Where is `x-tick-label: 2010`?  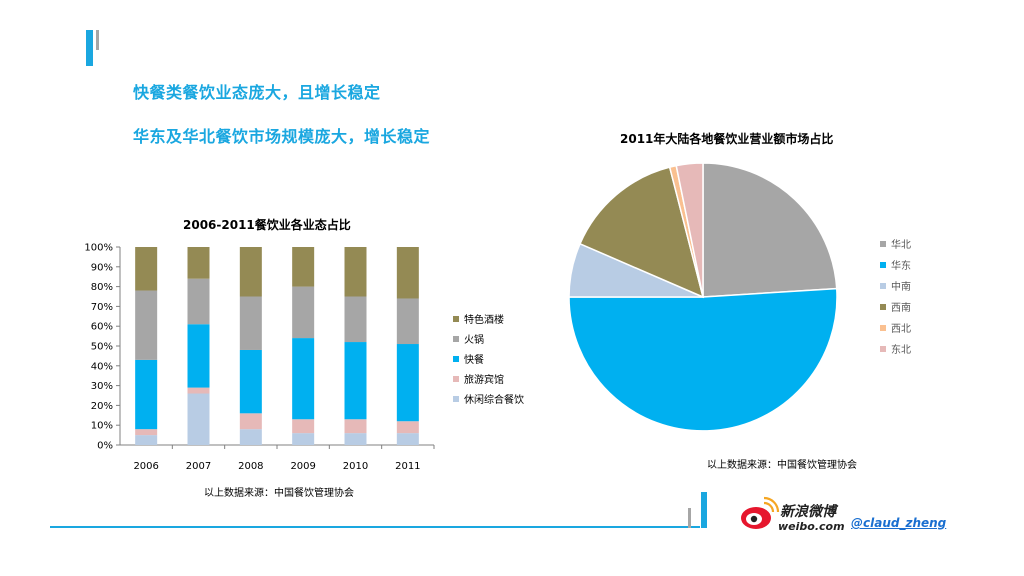 x-tick-label: 2010 is located at coordinates (355, 466).